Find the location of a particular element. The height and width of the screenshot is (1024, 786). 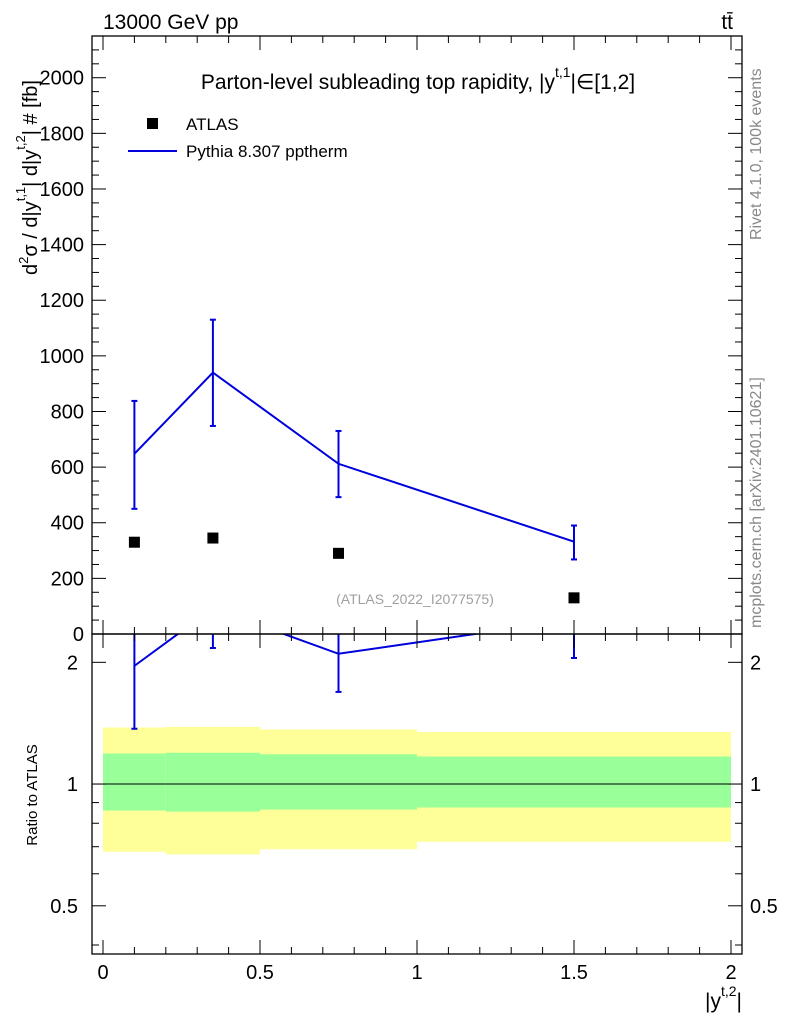

ratio-y-label: Ratio to ATLAS is located at coordinates (32, 794).